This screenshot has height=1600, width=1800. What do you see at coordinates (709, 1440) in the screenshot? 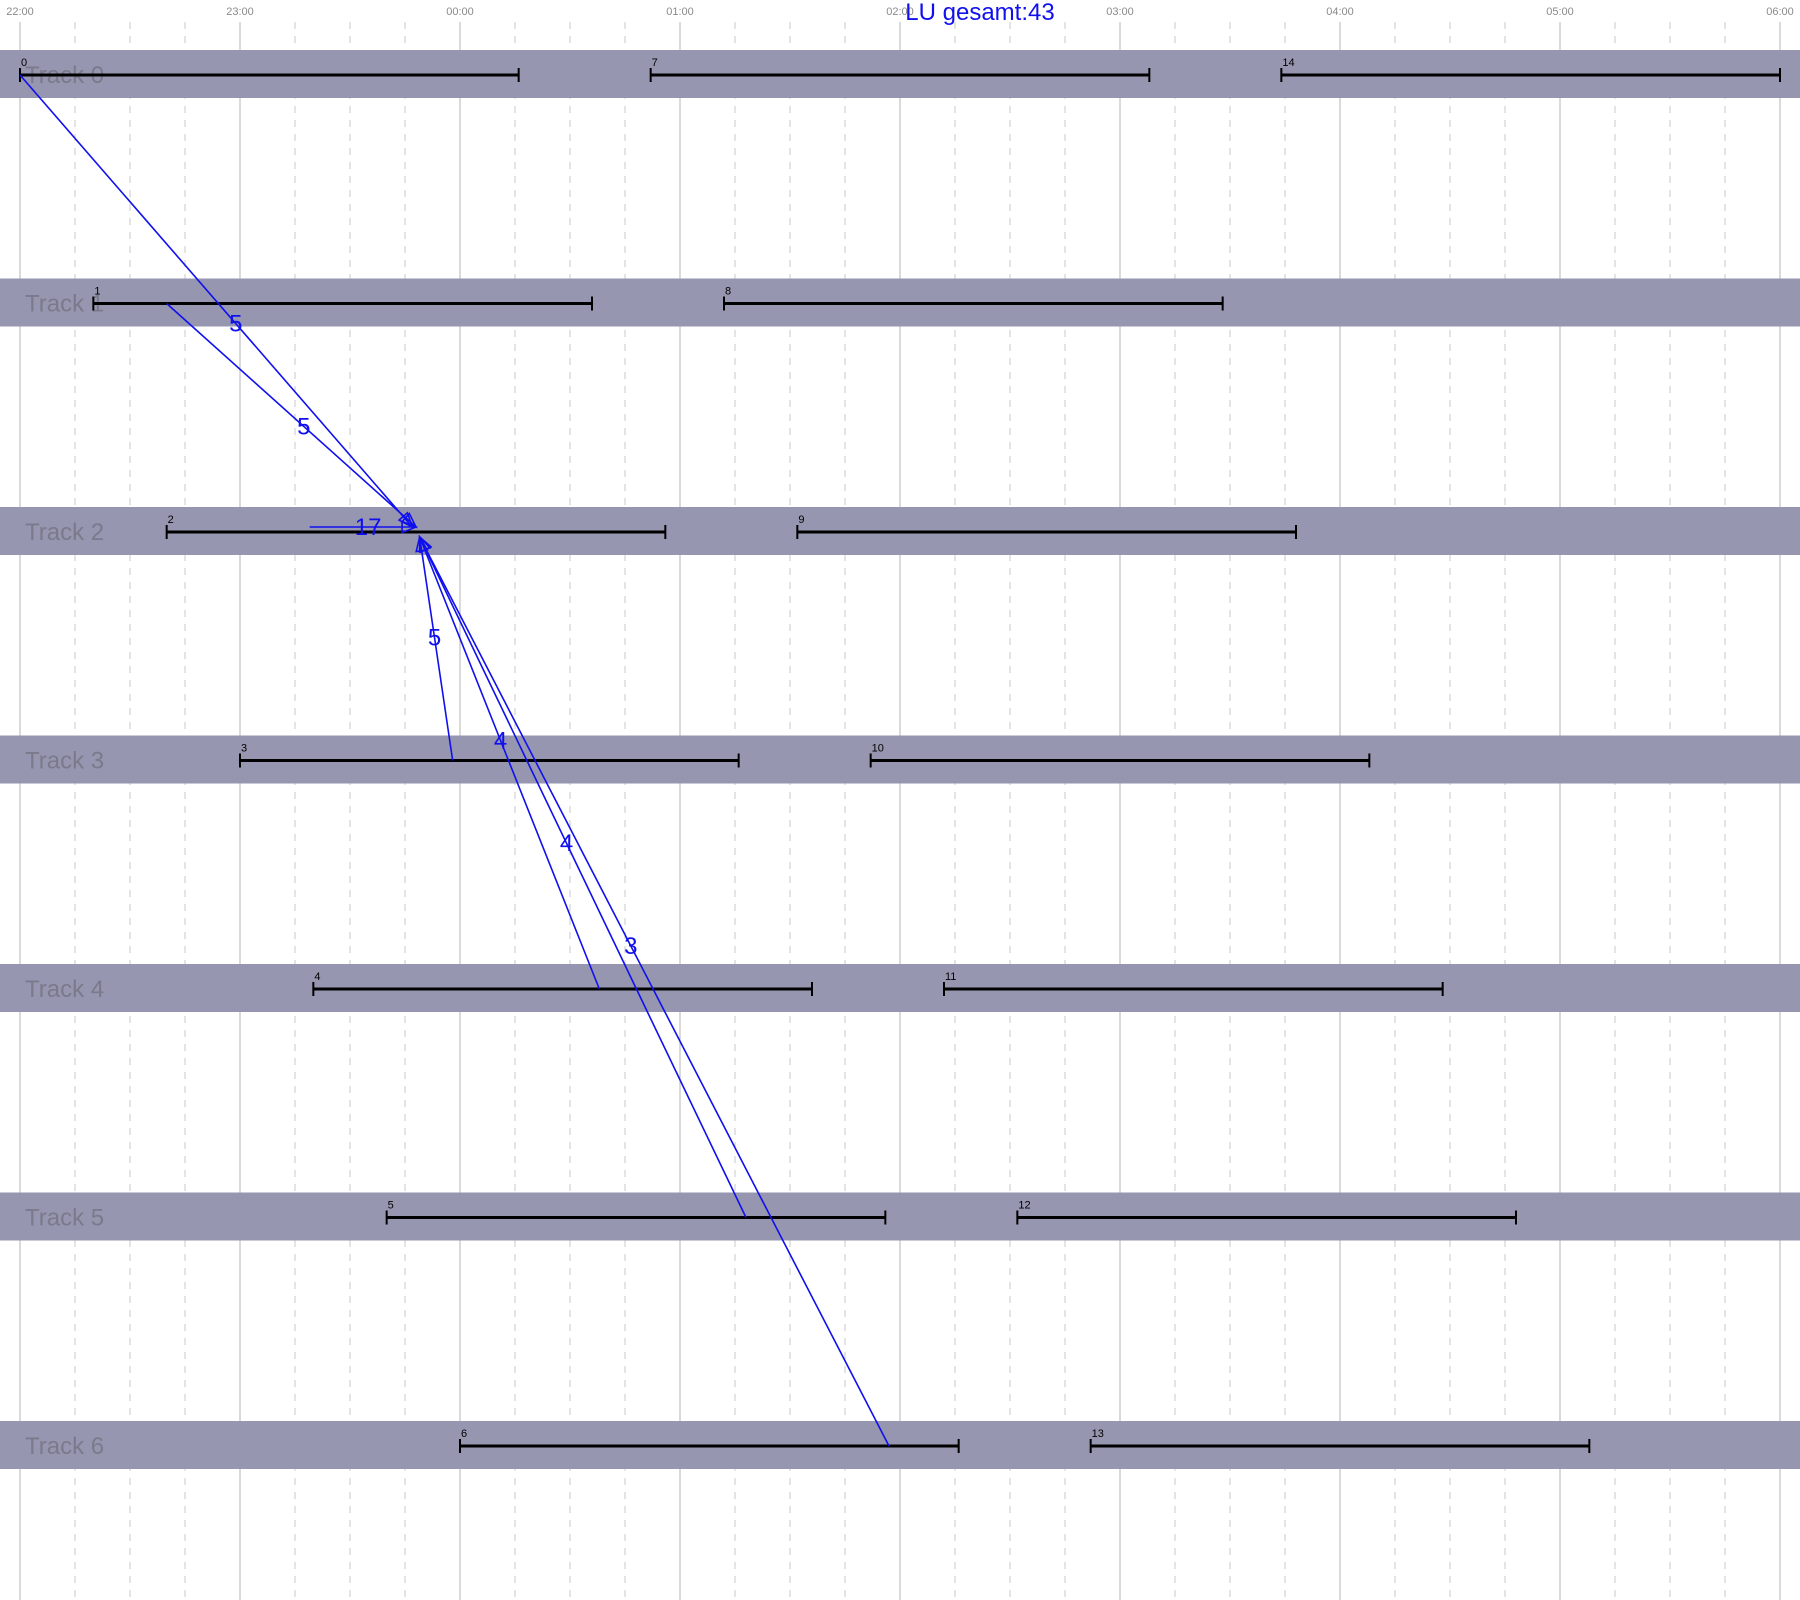
I see `schedule-bar: 6` at bounding box center [709, 1440].